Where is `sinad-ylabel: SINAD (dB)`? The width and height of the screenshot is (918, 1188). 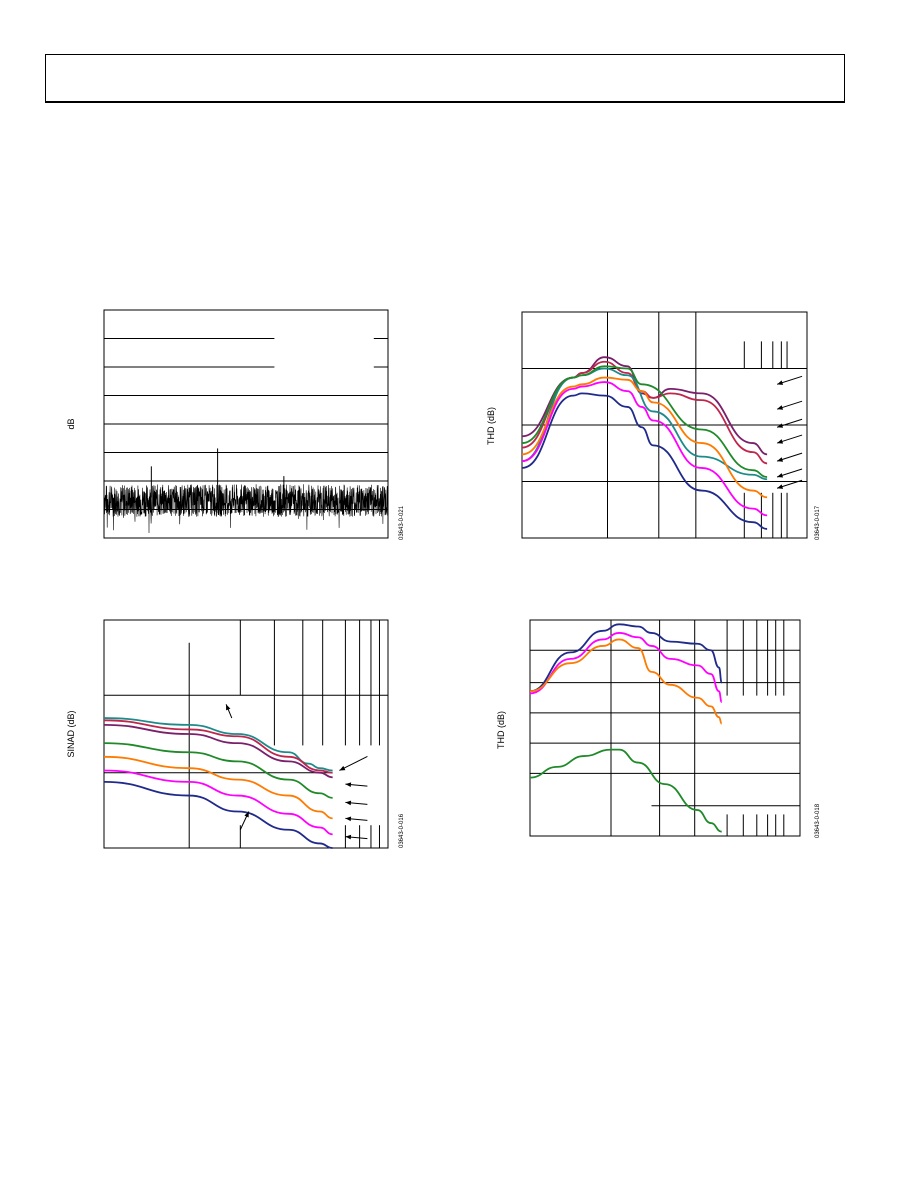
sinad-ylabel: SINAD (dB) is located at coordinates (71, 733).